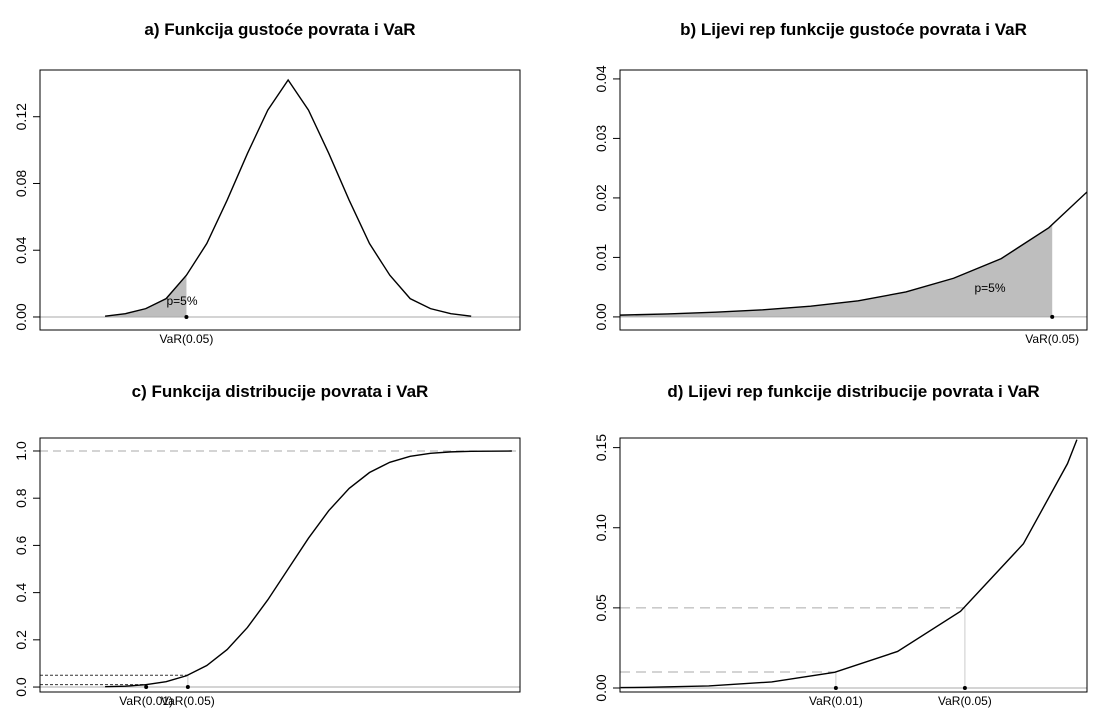 This screenshot has height=713, width=1098. Describe the element at coordinates (21, 498) in the screenshot. I see `y-tick-label: 0.8` at that location.